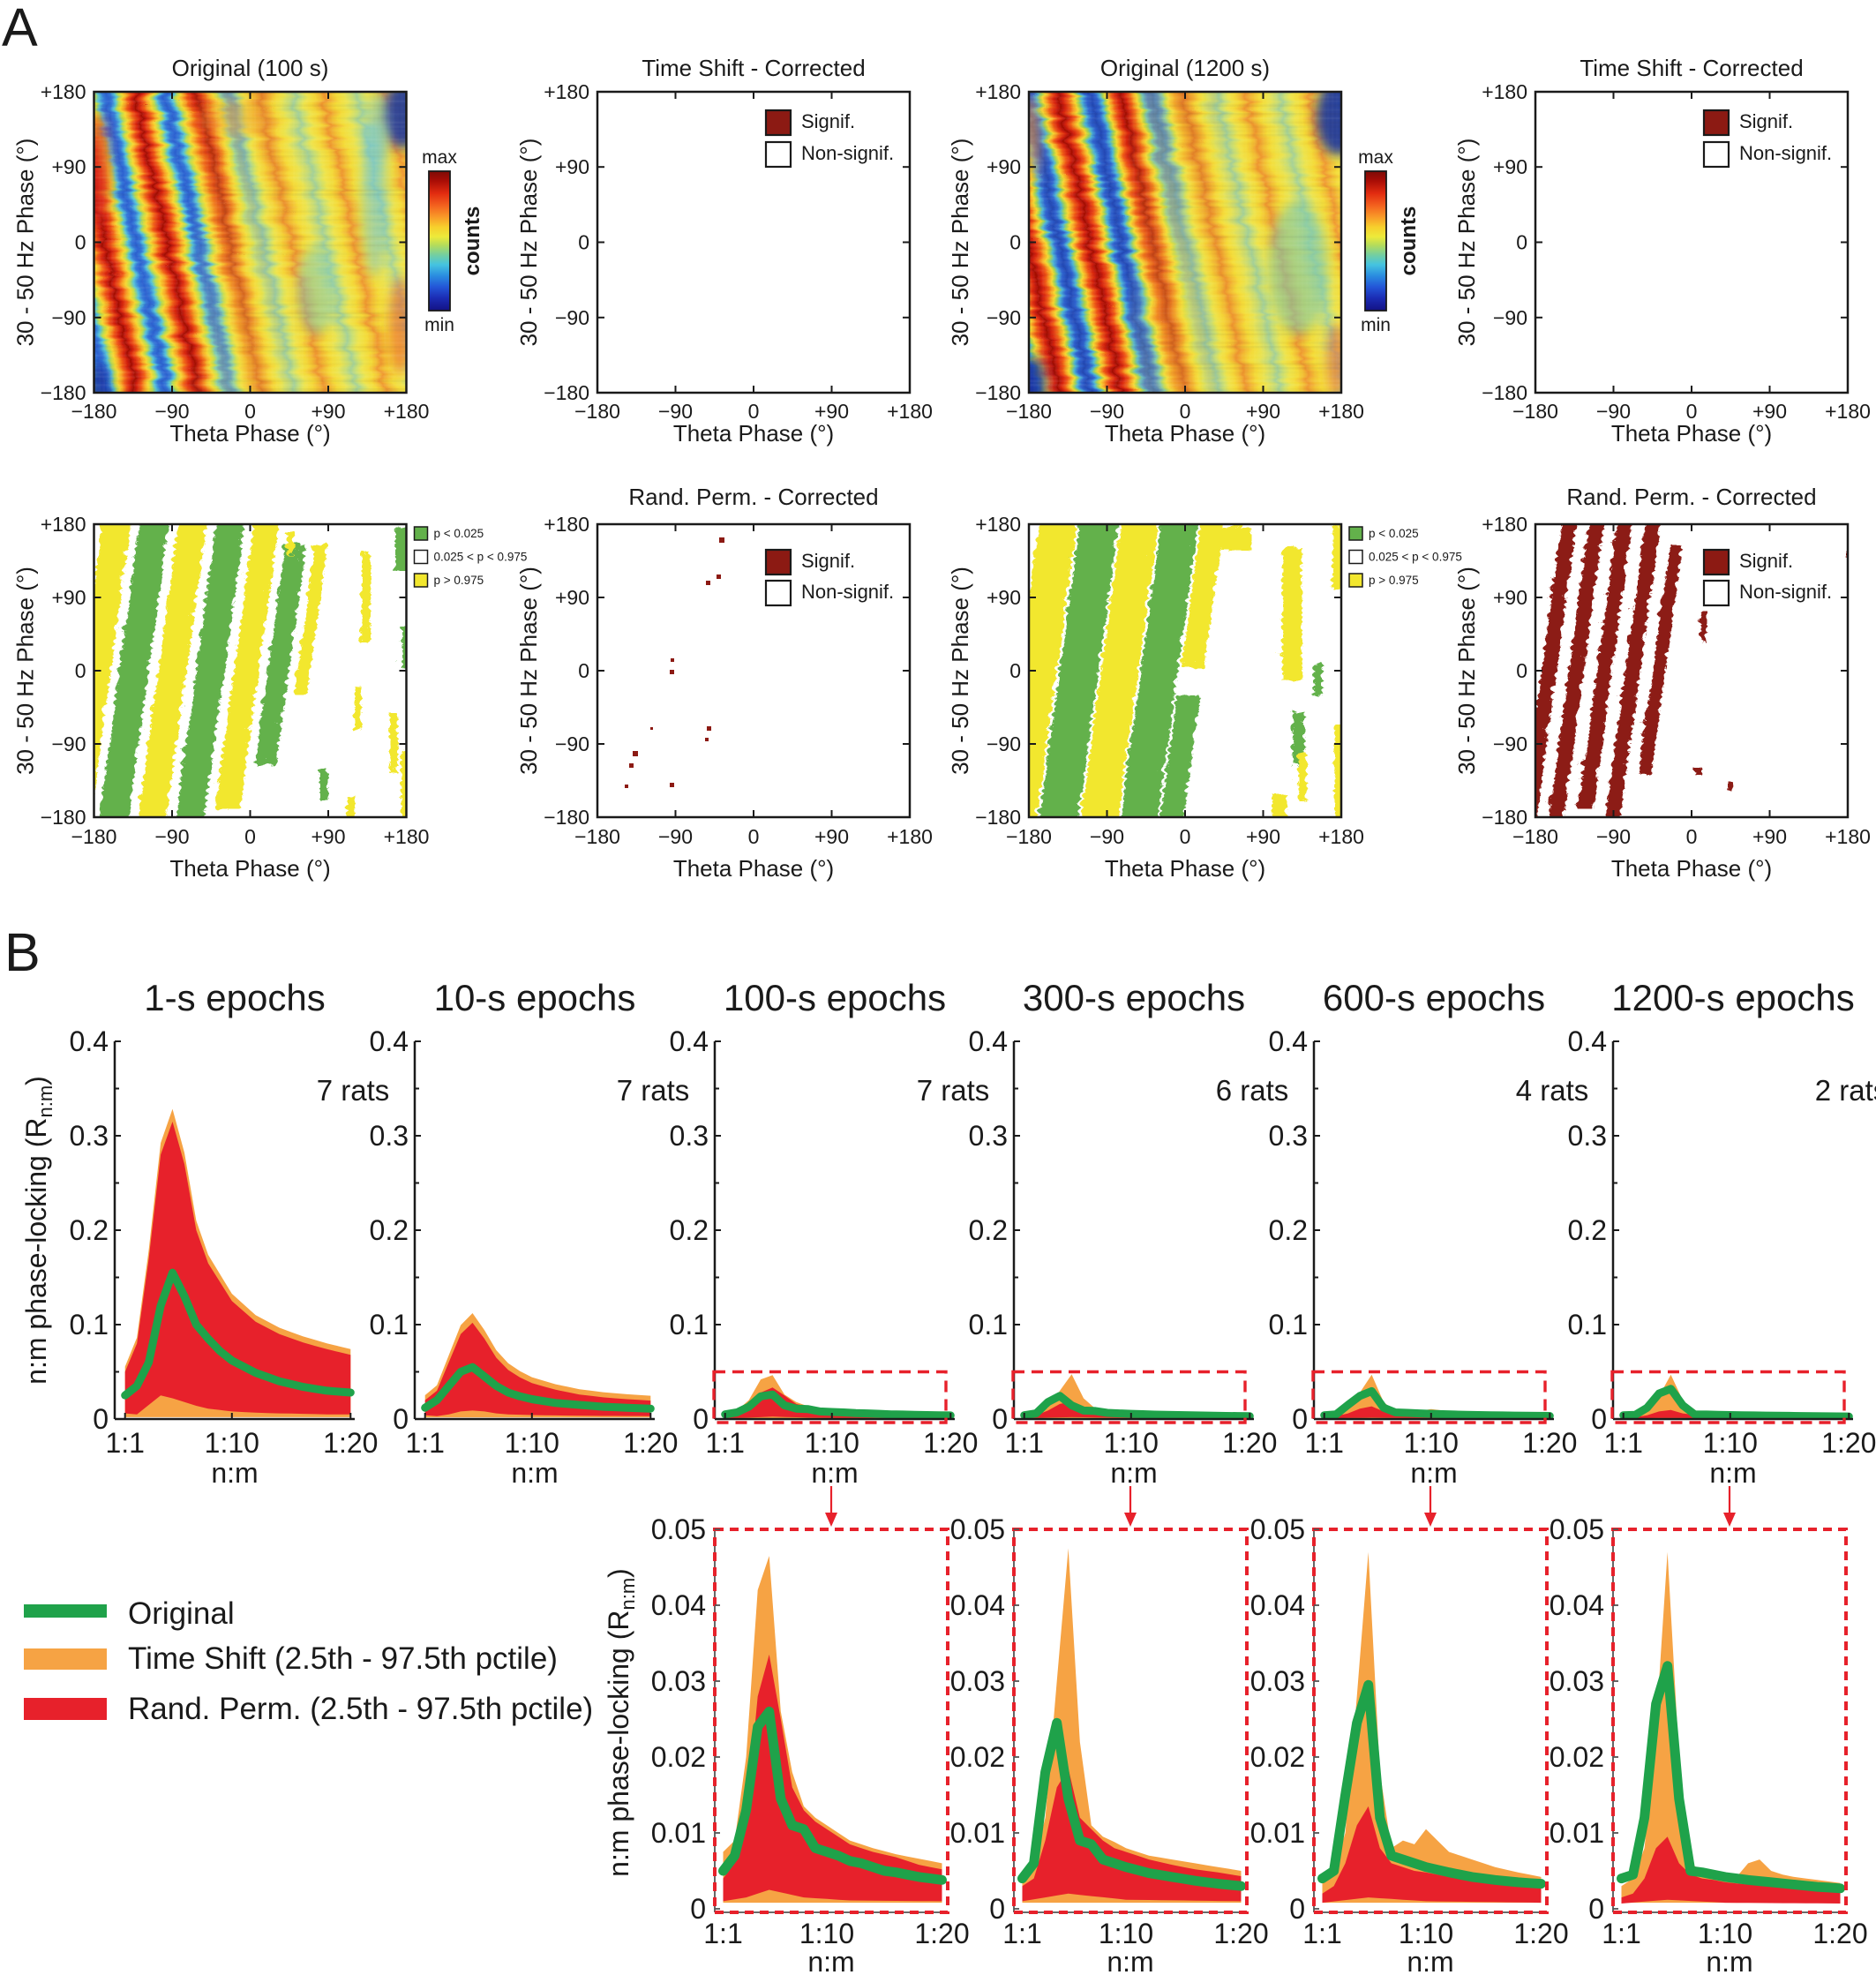 This screenshot has height=1975, width=1876. Describe the element at coordinates (20, 28) in the screenshot. I see `svg-text: A` at that location.